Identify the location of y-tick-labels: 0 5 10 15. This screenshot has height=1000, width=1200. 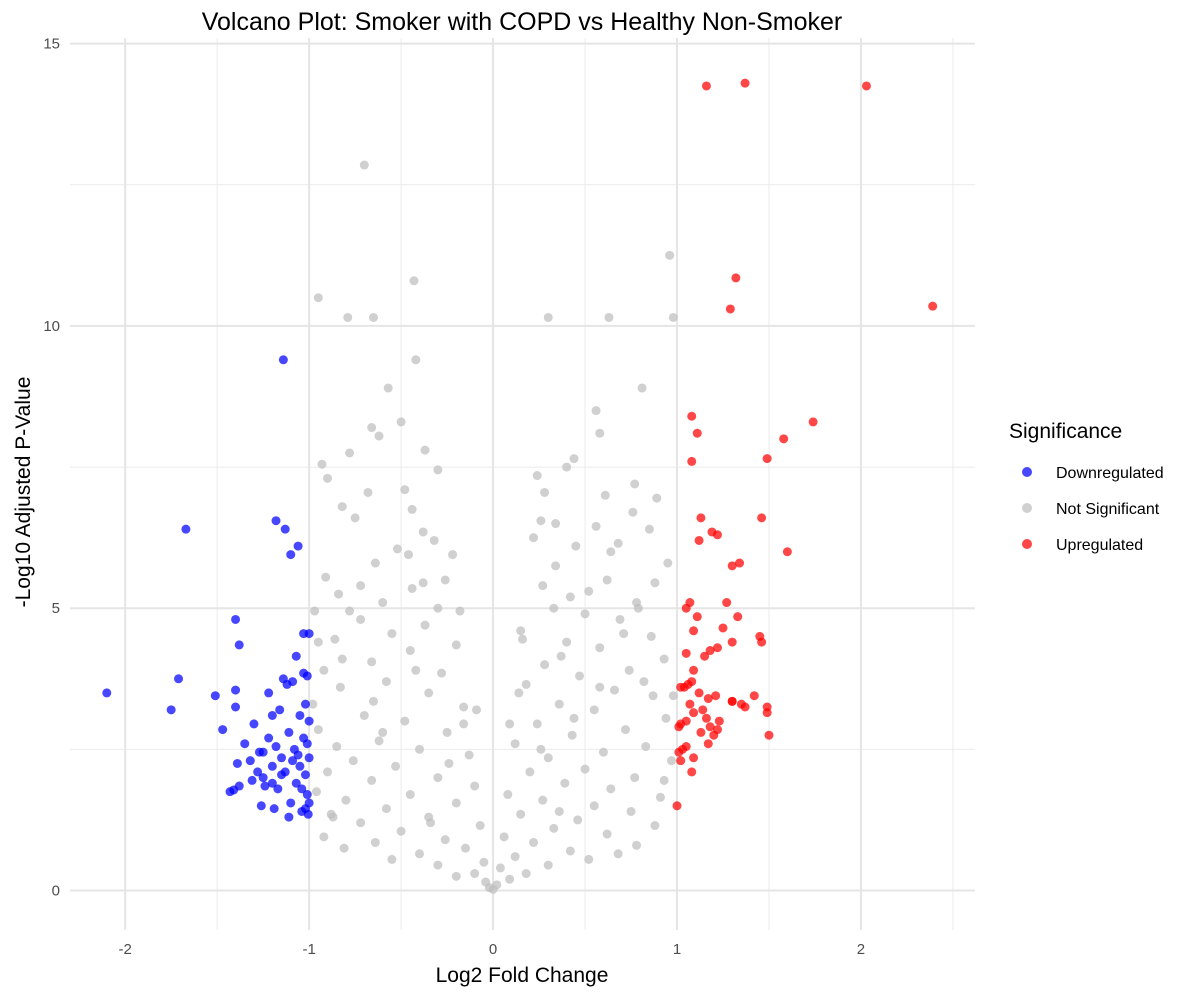
(51, 468).